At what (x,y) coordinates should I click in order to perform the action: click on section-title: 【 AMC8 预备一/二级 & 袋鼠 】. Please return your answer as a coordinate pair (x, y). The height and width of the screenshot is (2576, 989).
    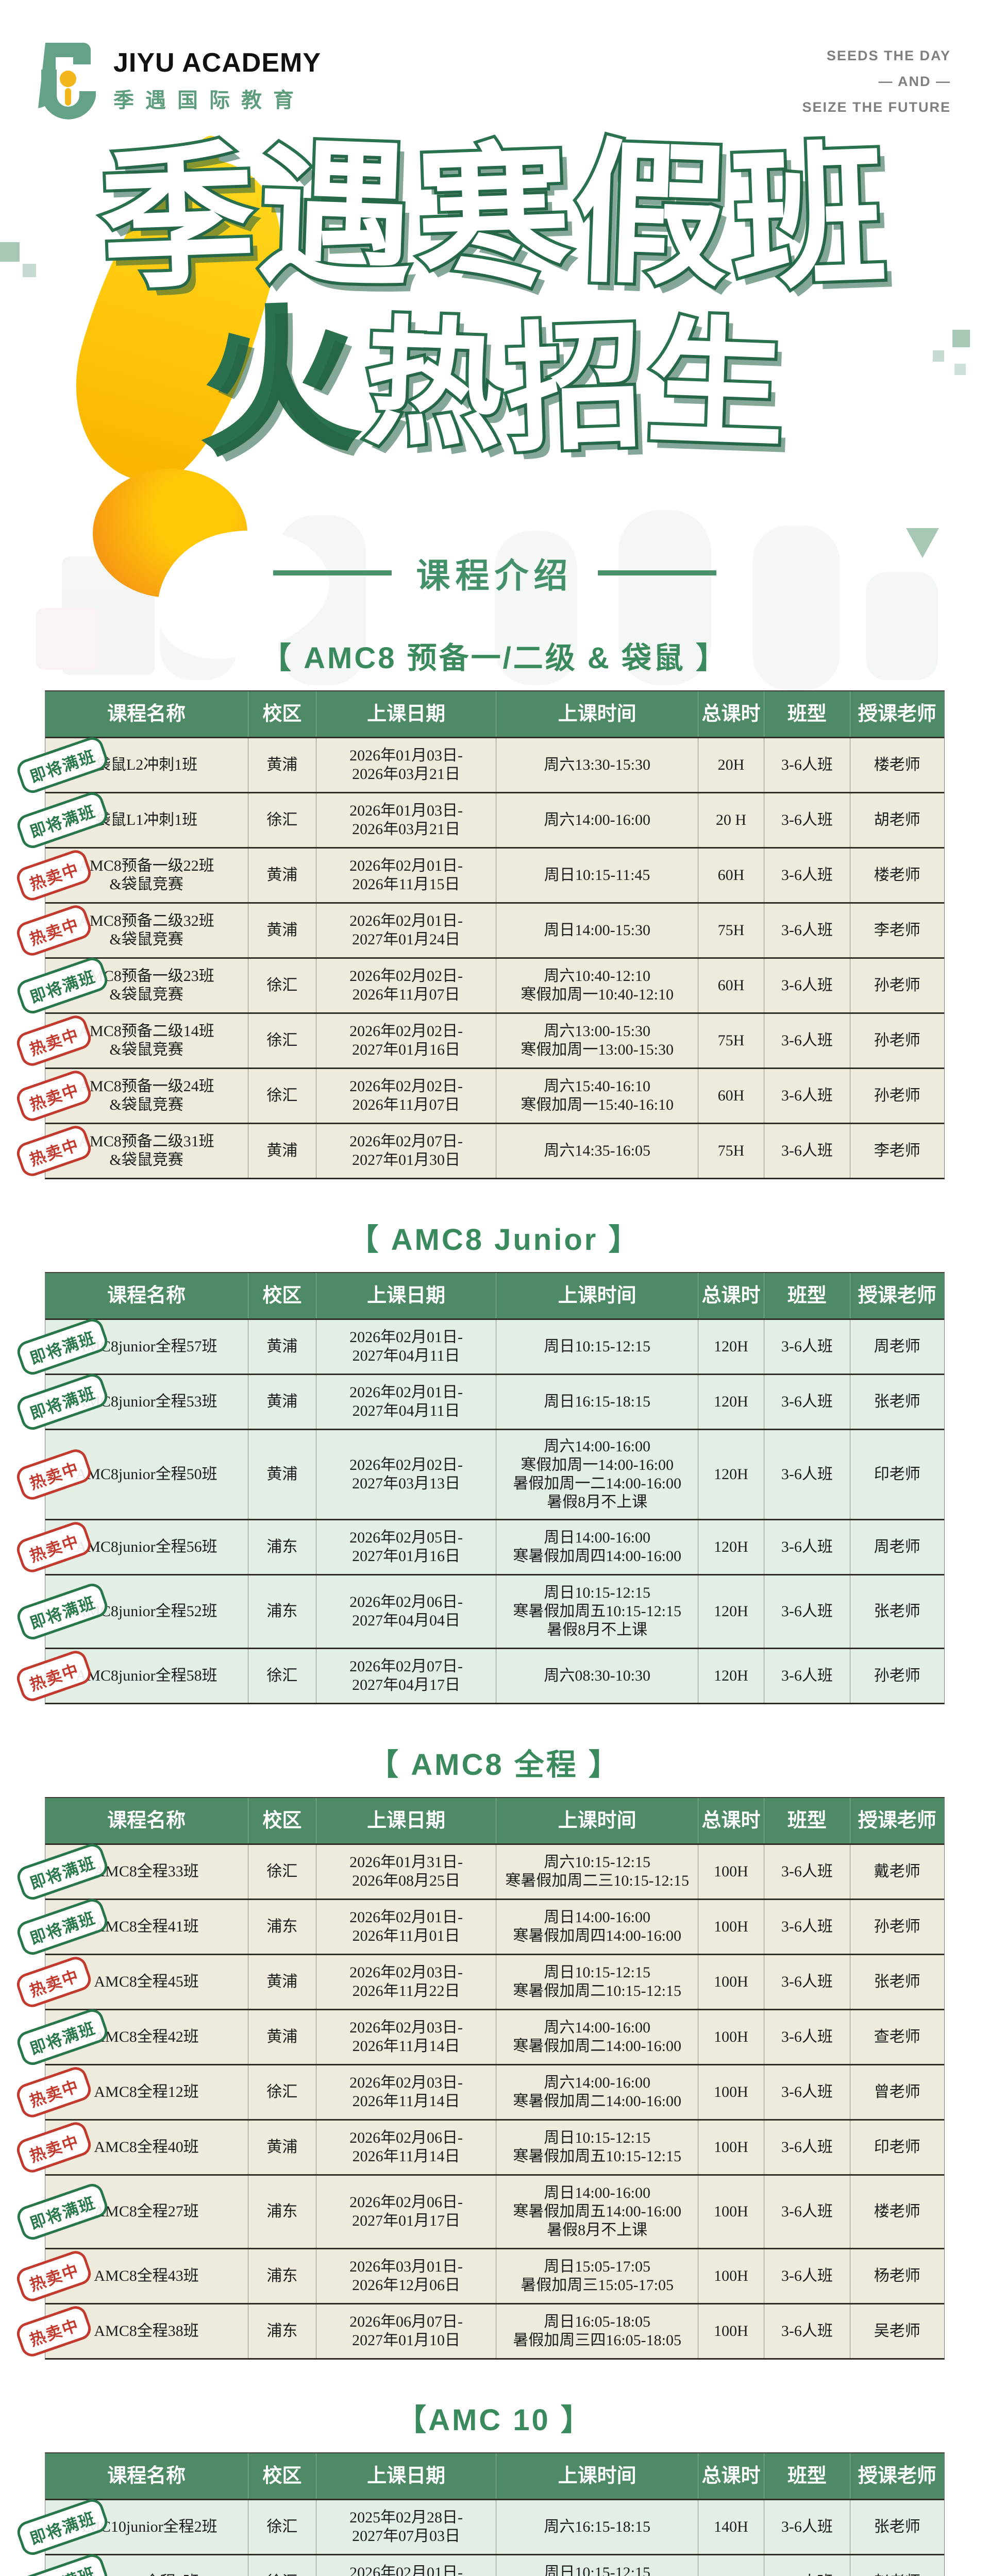
    Looking at the image, I should click on (494, 658).